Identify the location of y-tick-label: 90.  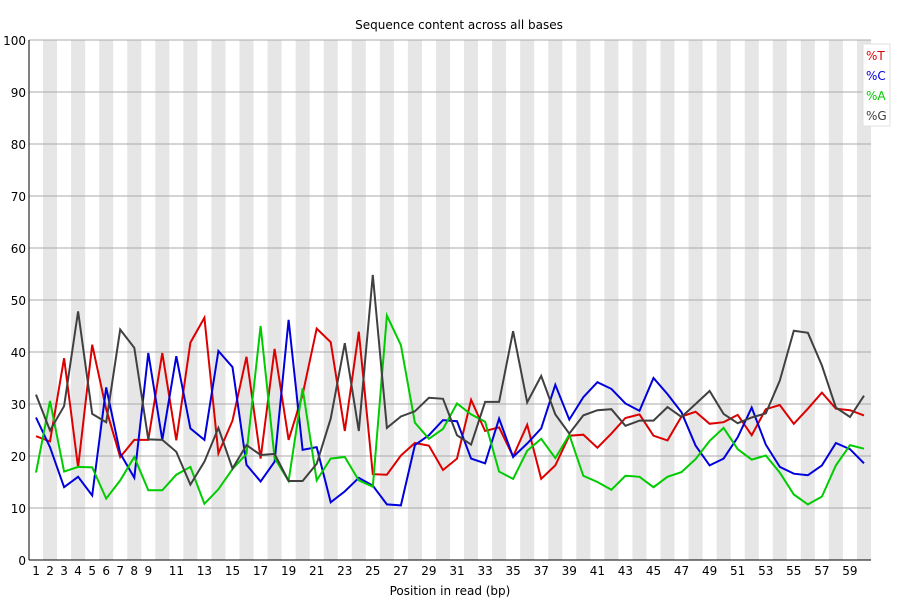
(18, 93).